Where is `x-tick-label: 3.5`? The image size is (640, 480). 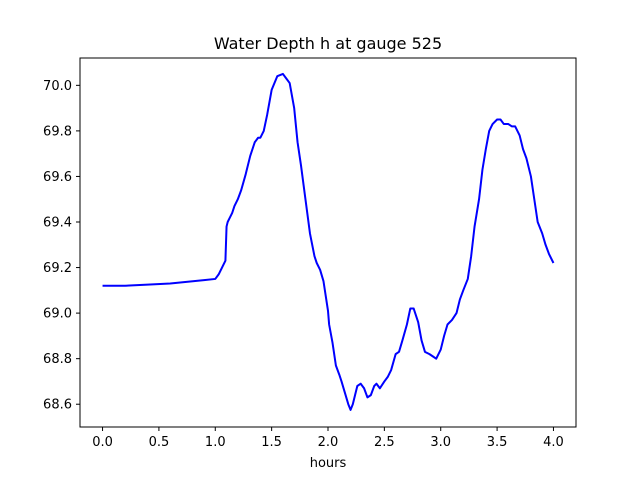 x-tick-label: 3.5 is located at coordinates (497, 442).